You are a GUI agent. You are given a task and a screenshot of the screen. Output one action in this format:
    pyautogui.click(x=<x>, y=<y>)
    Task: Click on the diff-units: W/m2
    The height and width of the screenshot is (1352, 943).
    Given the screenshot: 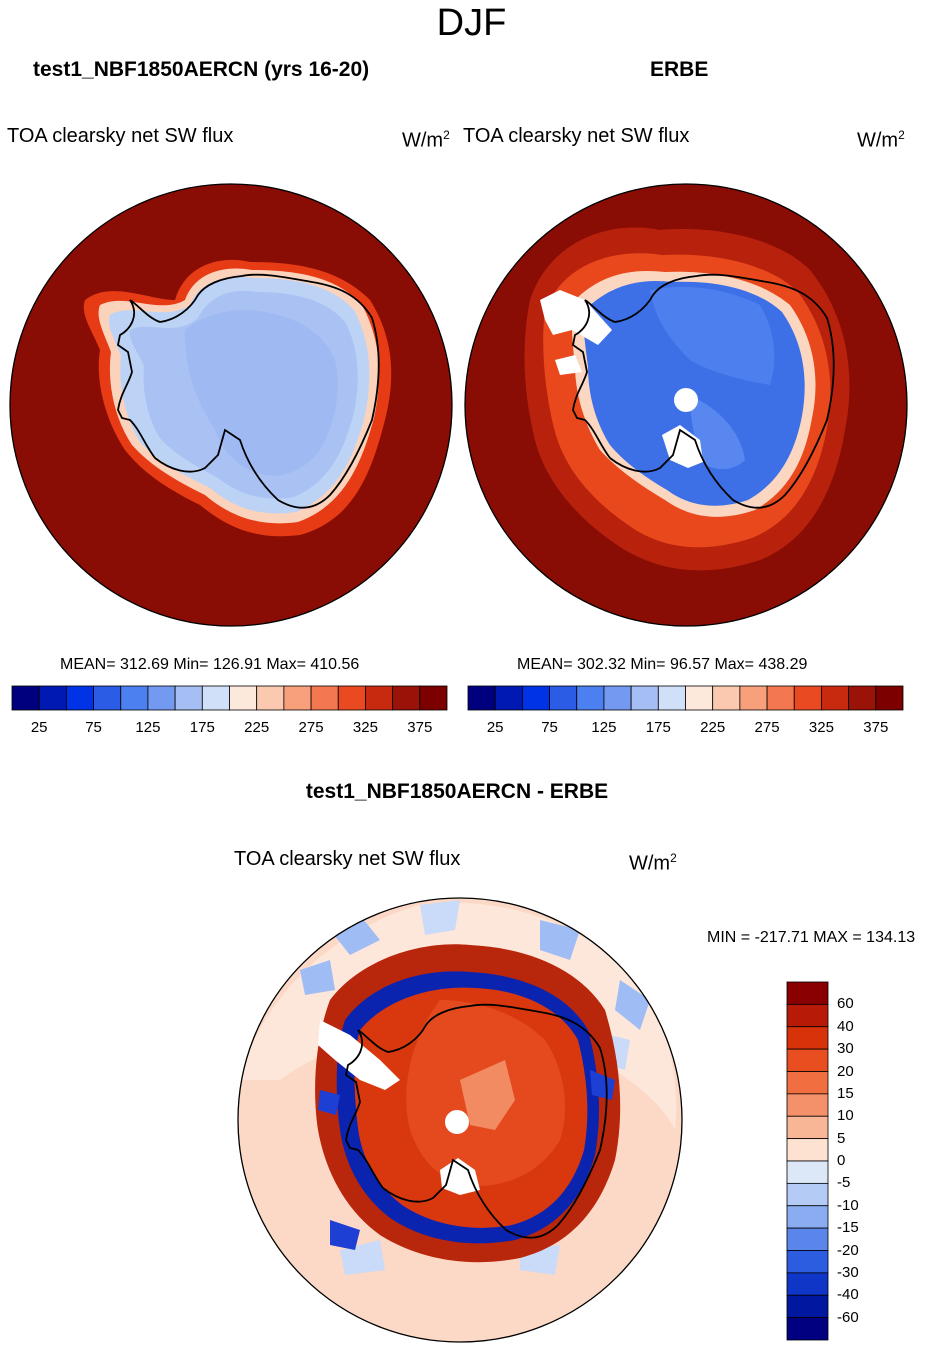 What is the action you would take?
    pyautogui.click(x=653, y=863)
    